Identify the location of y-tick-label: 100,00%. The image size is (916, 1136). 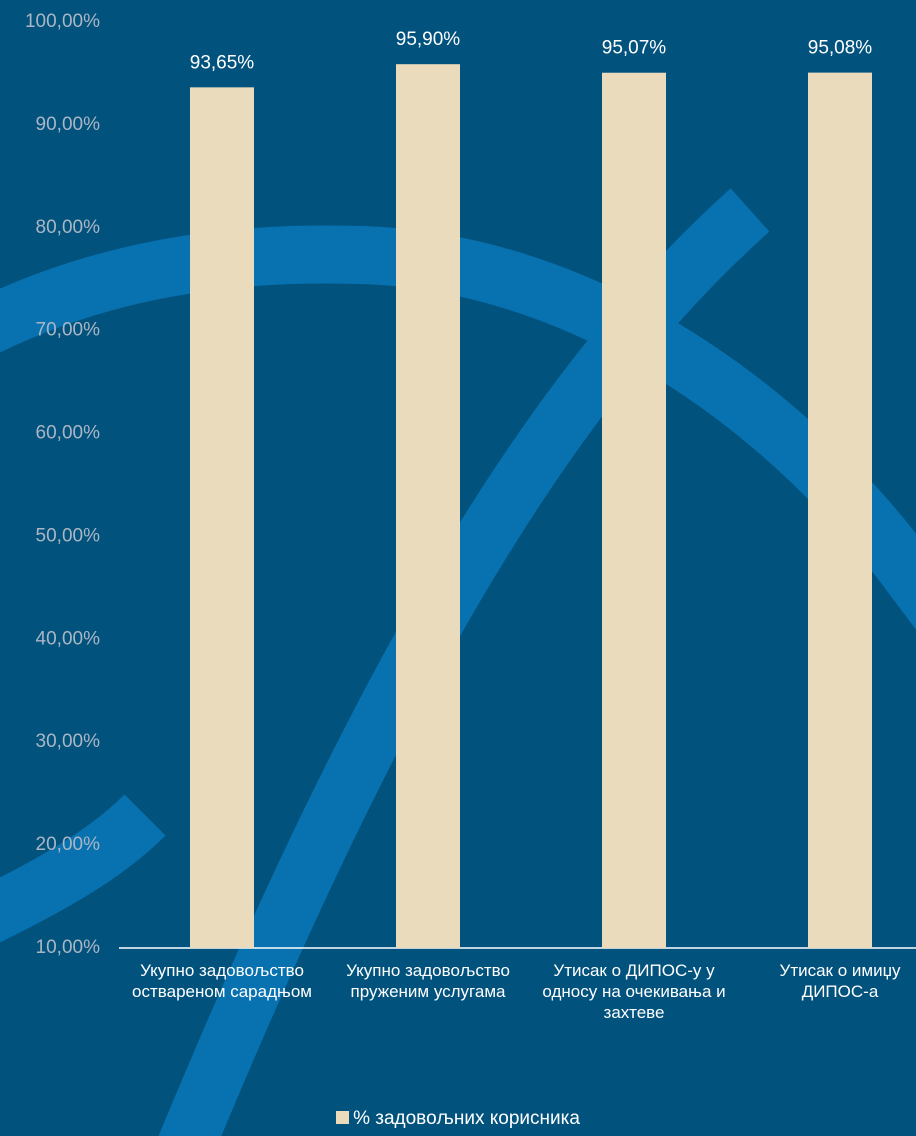
(62, 21).